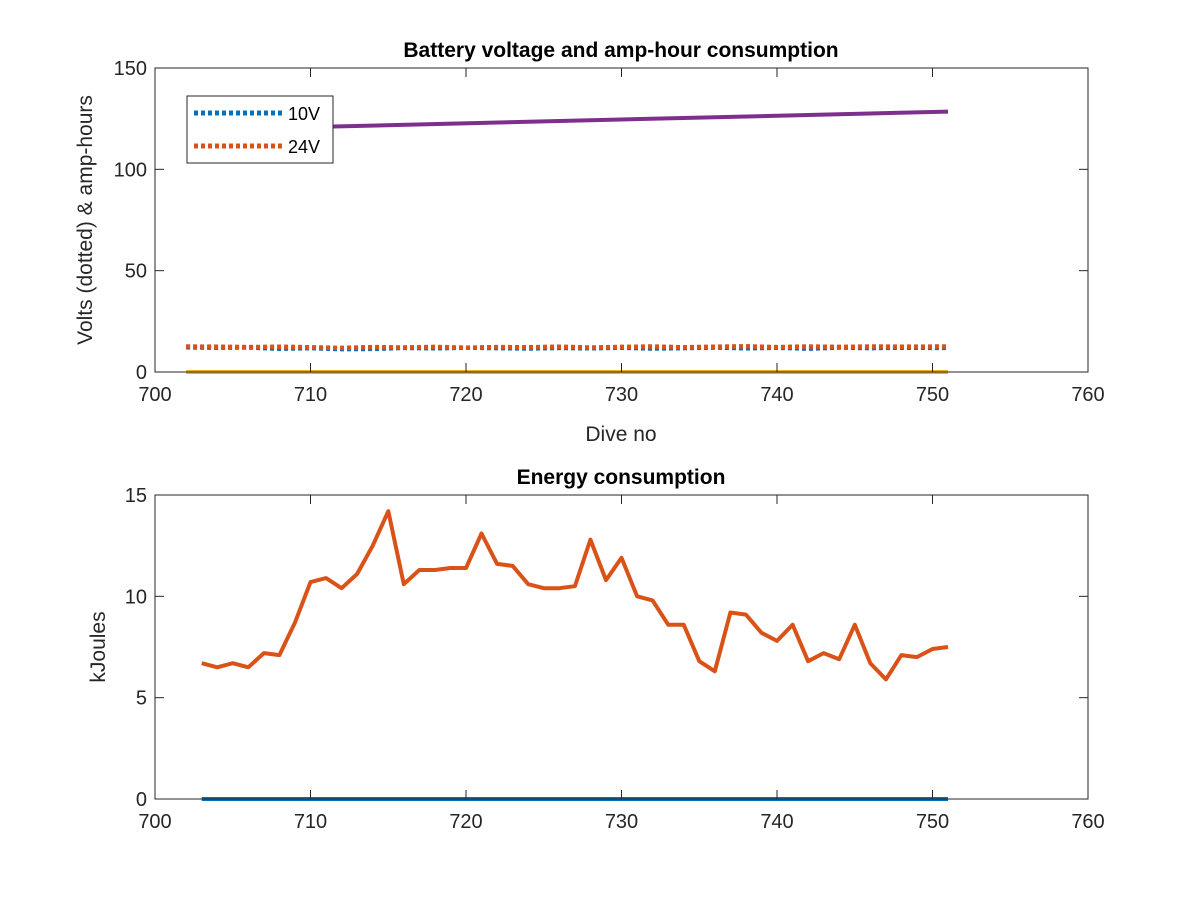 The width and height of the screenshot is (1200, 900). I want to click on chart-battery-ylabel: Volts (dotted) & amp-hours, so click(85, 220).